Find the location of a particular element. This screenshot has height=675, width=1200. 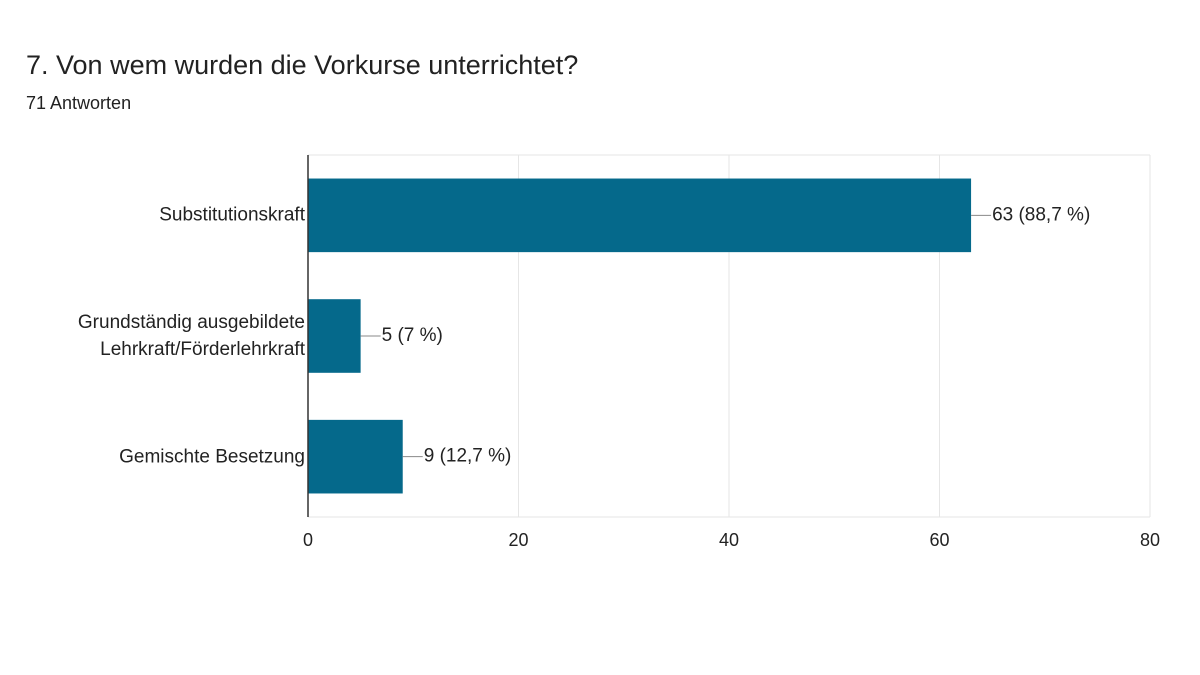

x-tick-label: 0 is located at coordinates (308, 540).